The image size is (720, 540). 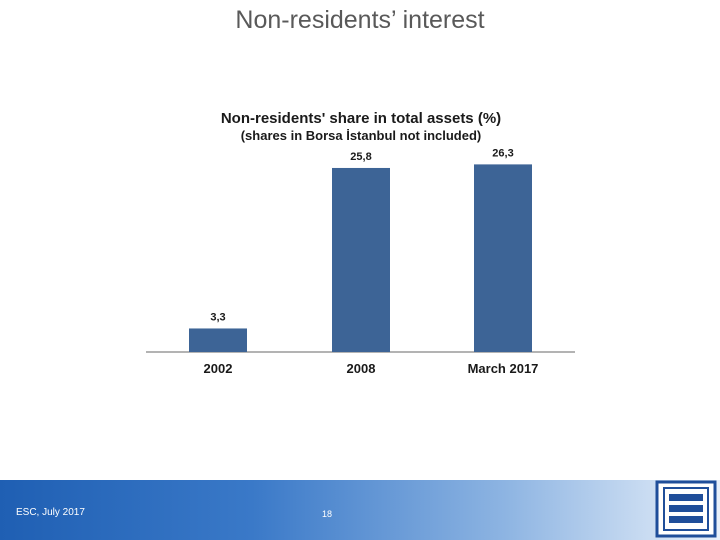 I want to click on data-label-1: 3,3, so click(x=217, y=317).